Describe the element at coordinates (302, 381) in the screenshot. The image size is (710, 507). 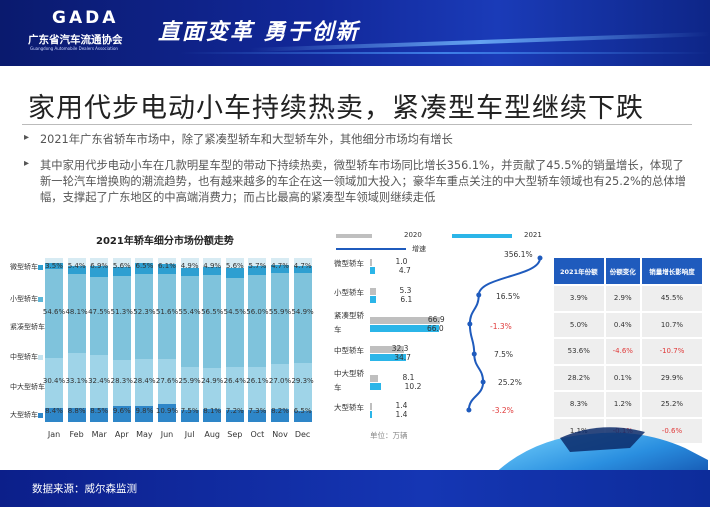
I see `data-label: 29.3%` at that location.